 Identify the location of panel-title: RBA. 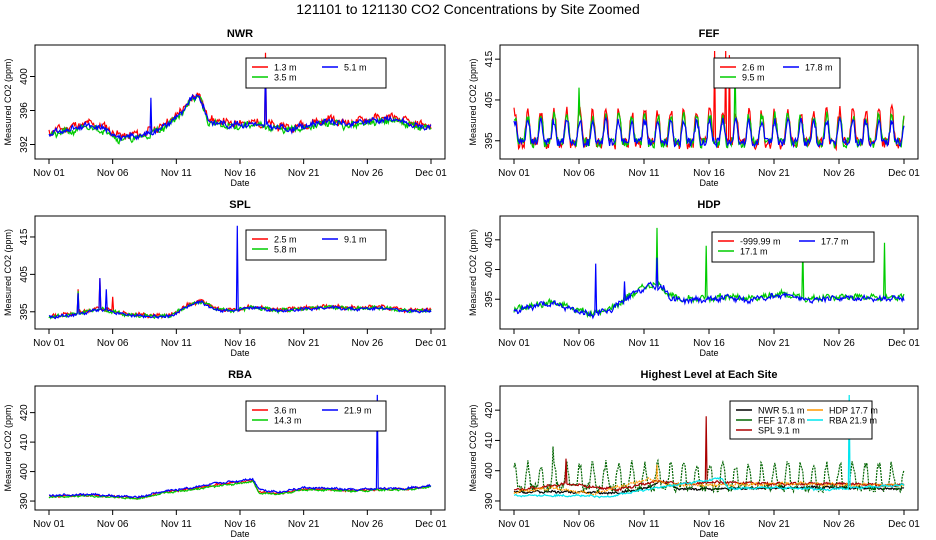
(240, 375).